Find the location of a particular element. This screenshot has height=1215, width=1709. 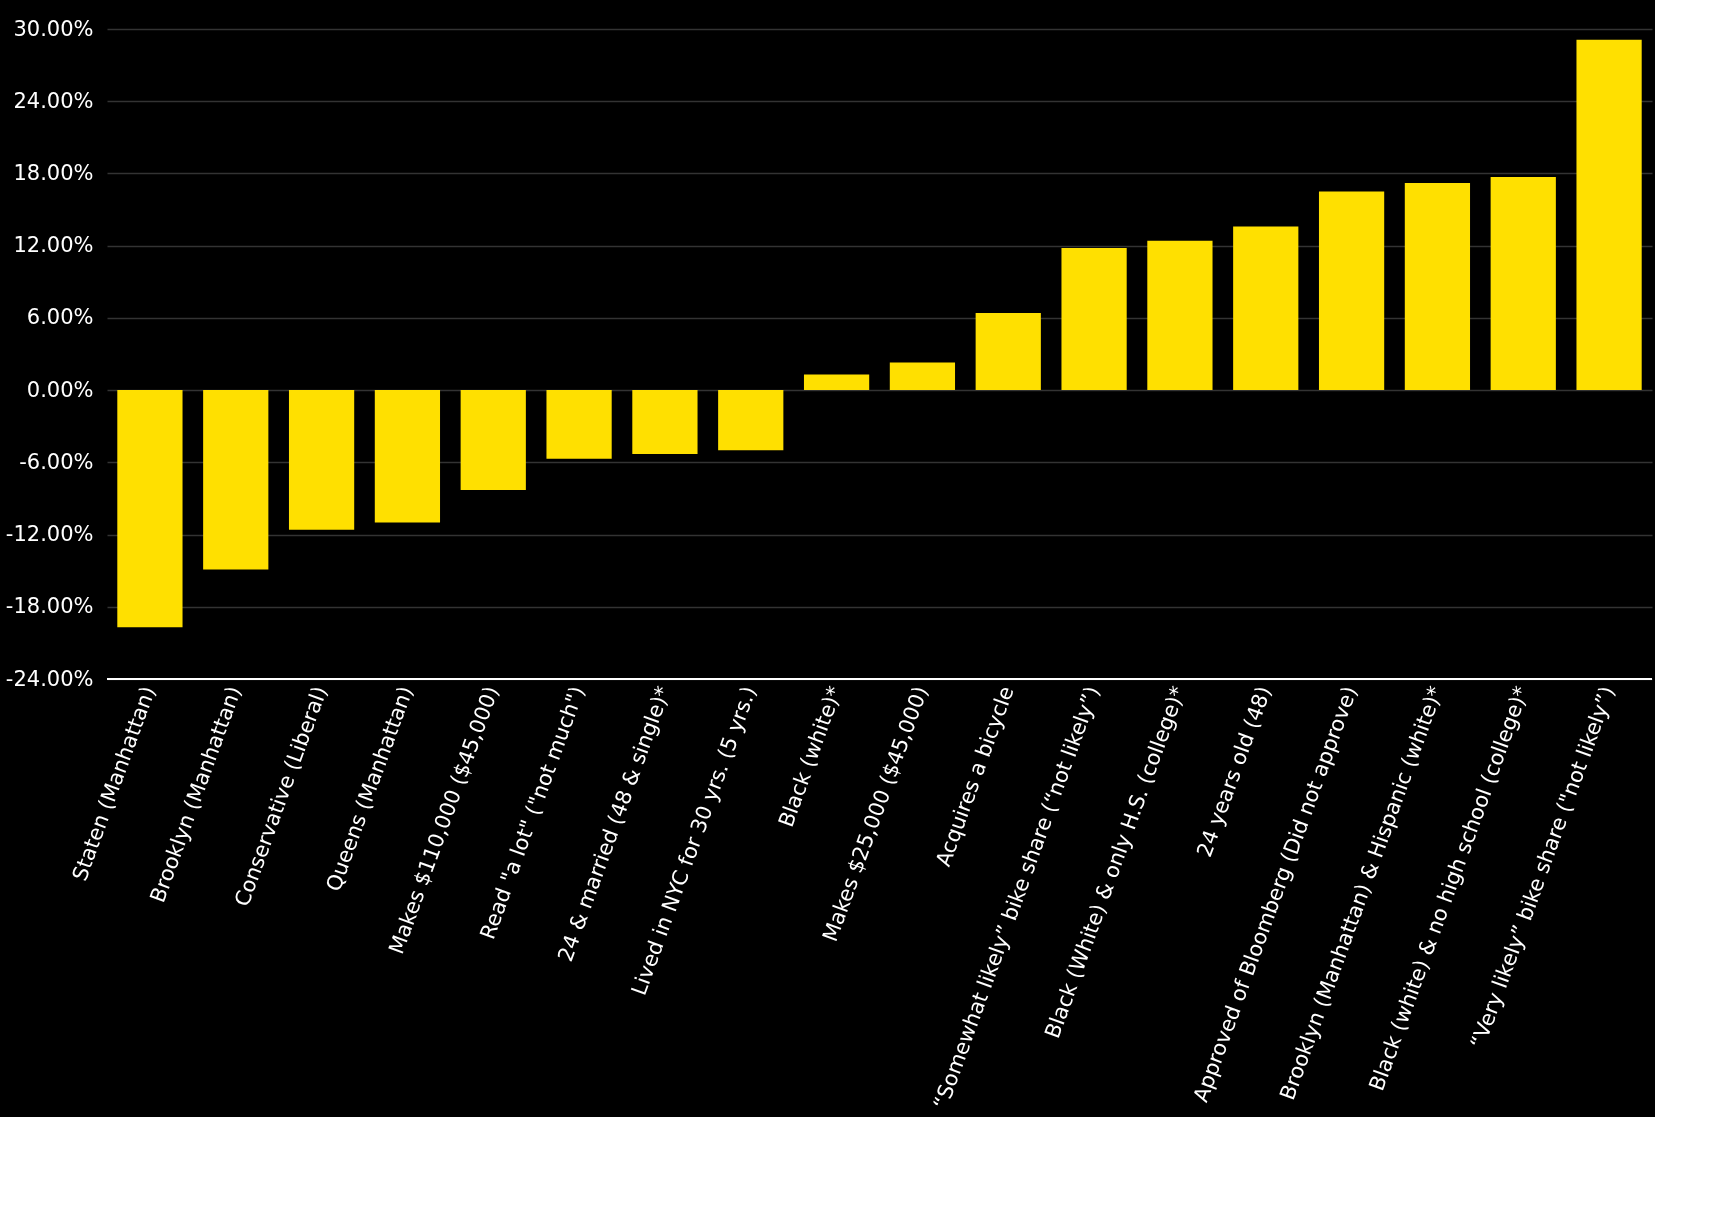

y-tick-label: 18.00% is located at coordinates (53, 172).